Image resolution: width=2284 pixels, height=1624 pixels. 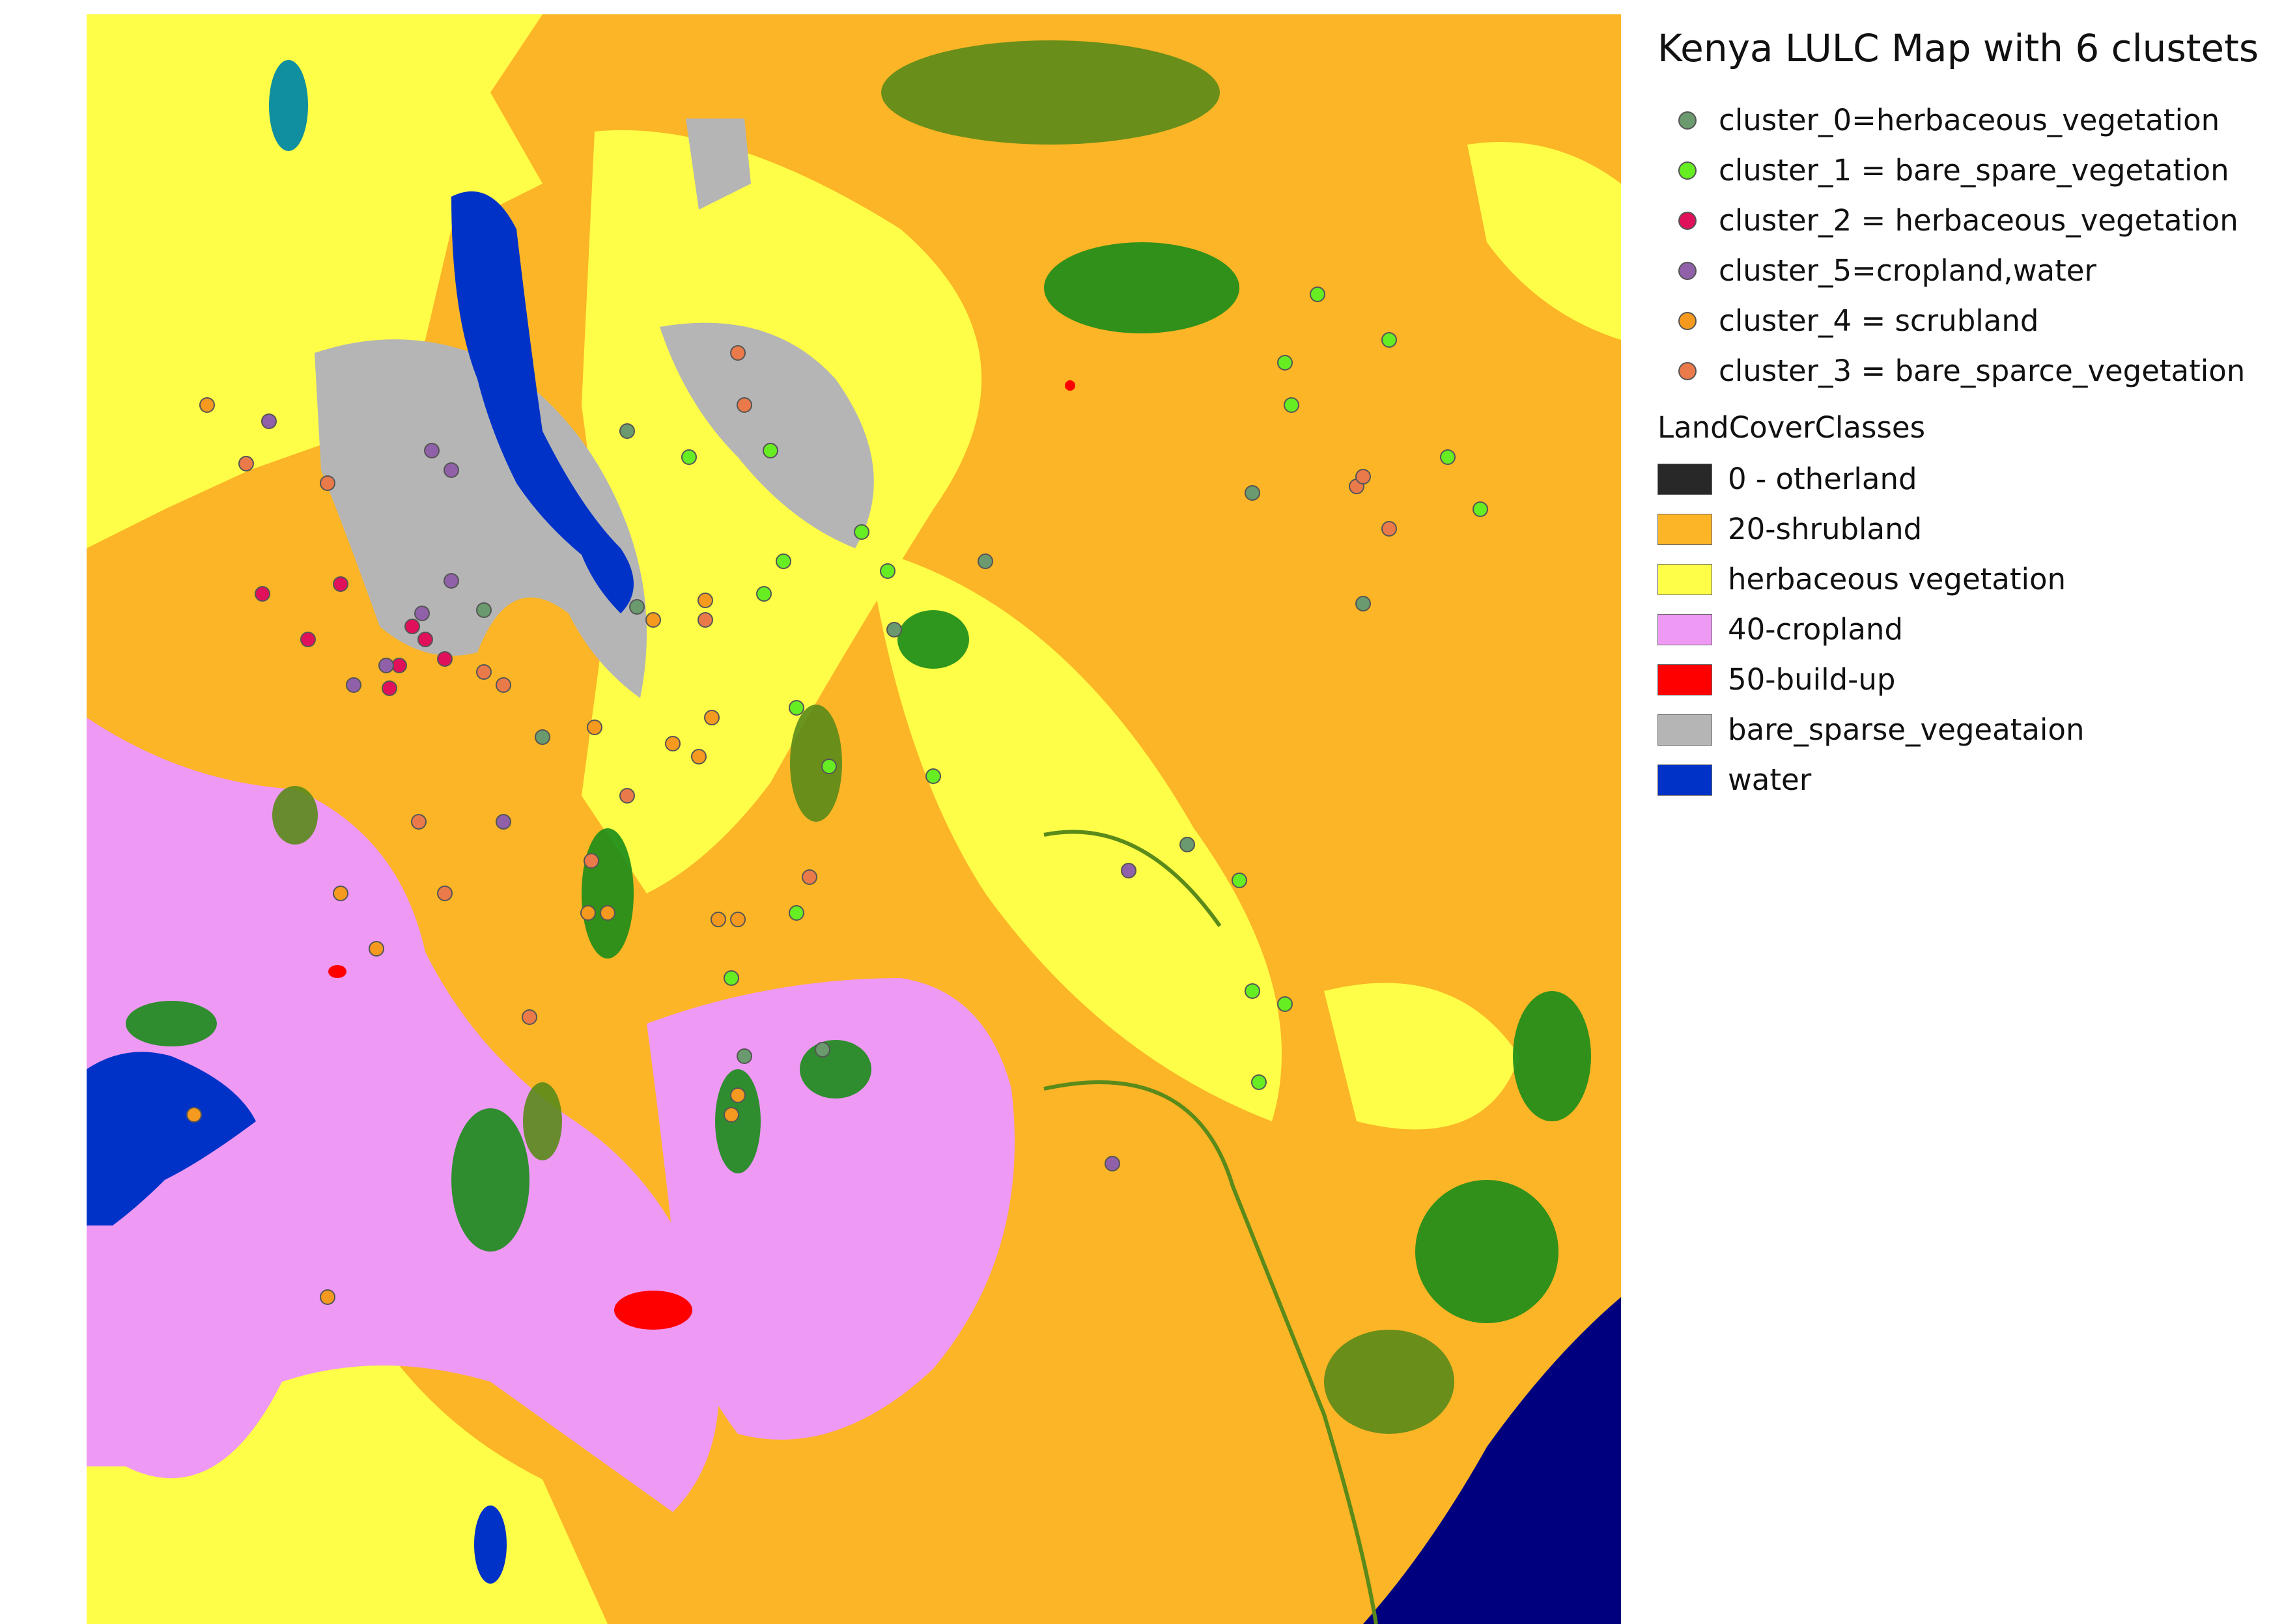 What do you see at coordinates (1684, 579) in the screenshot?
I see `herbaceous-swatch` at bounding box center [1684, 579].